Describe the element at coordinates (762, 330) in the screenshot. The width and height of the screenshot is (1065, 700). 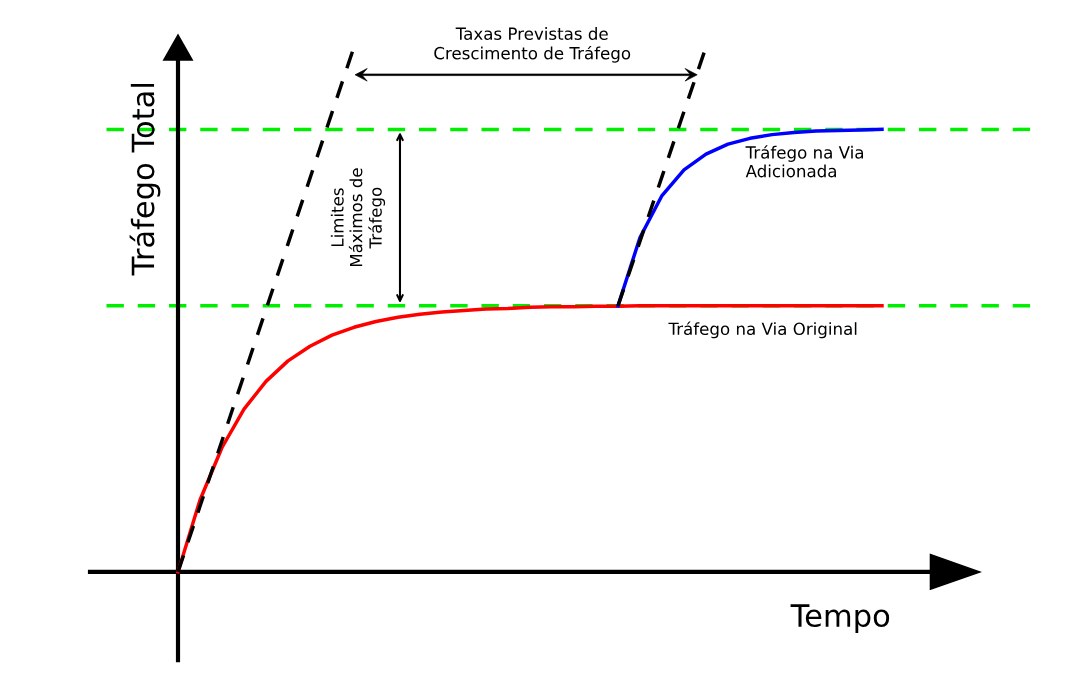
I see `series-label: Tráfego na Via Original` at that location.